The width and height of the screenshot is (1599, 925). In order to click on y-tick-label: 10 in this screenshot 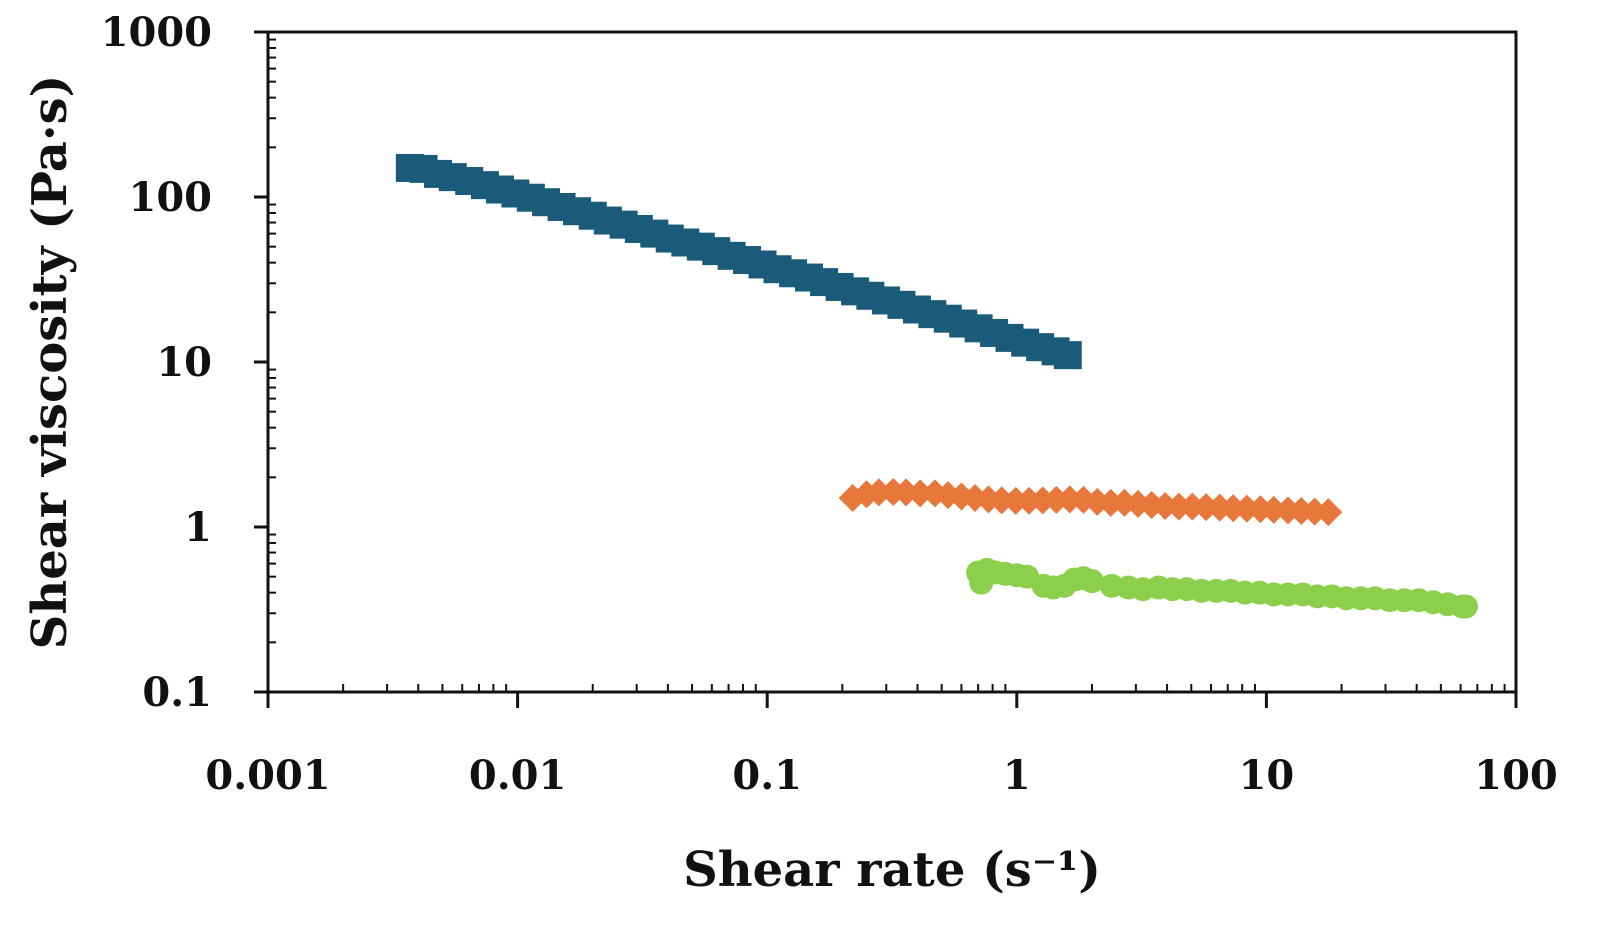, I will do `click(184, 362)`.